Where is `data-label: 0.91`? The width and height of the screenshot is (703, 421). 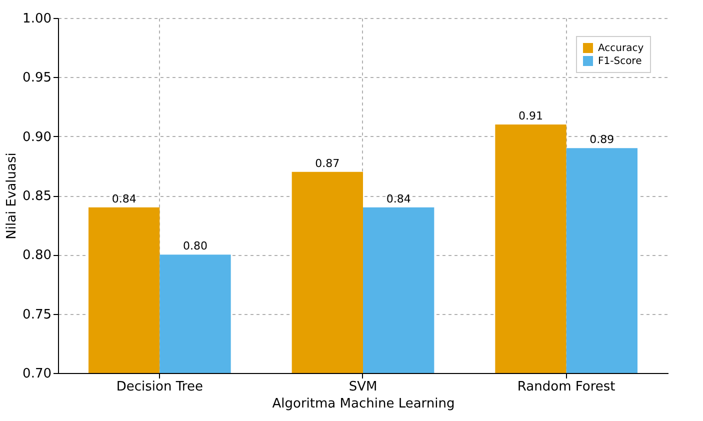 data-label: 0.91 is located at coordinates (530, 116).